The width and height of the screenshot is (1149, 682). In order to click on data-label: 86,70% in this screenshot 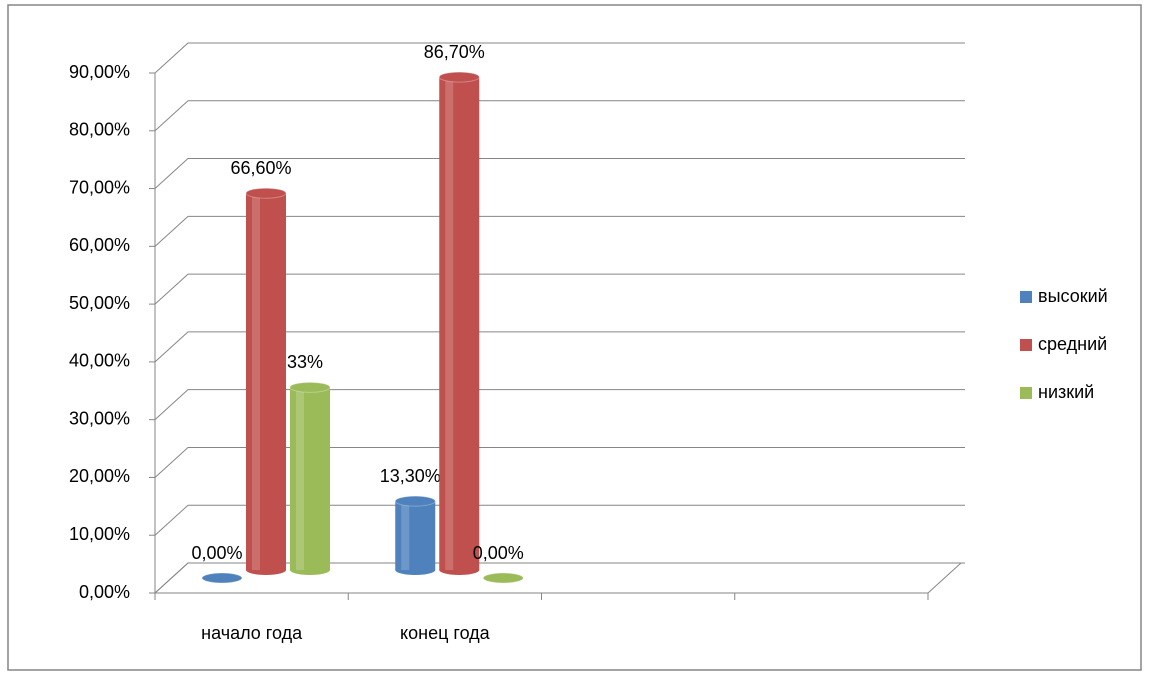, I will do `click(454, 52)`.